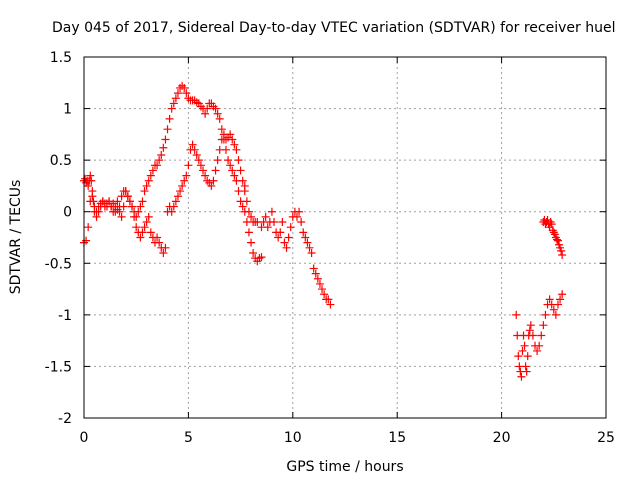 The height and width of the screenshot is (480, 640). I want to click on y-tick-label: -0.5, so click(58, 264).